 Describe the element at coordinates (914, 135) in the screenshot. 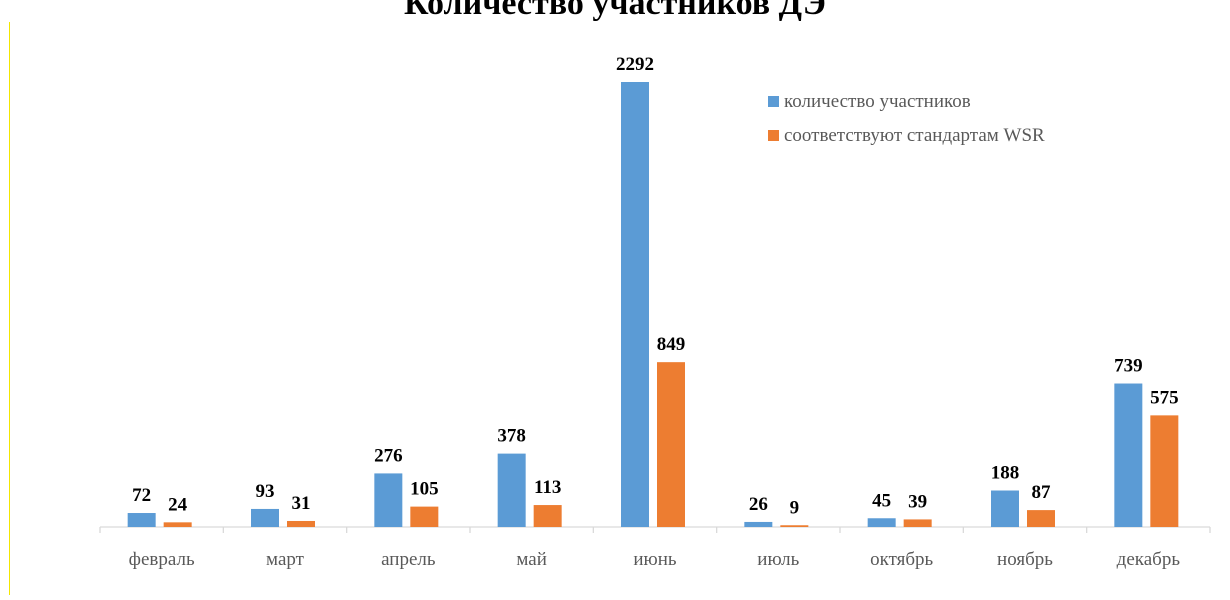

I see `legend-label: соответствуют стандартам WSR` at that location.